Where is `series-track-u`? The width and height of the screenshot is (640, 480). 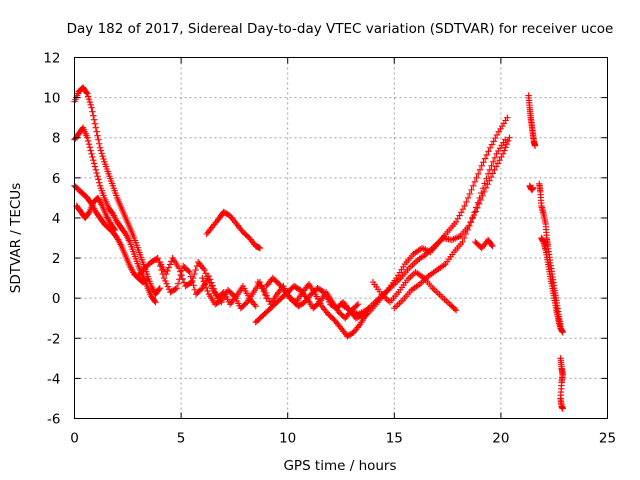 series-track-u is located at coordinates (561, 383).